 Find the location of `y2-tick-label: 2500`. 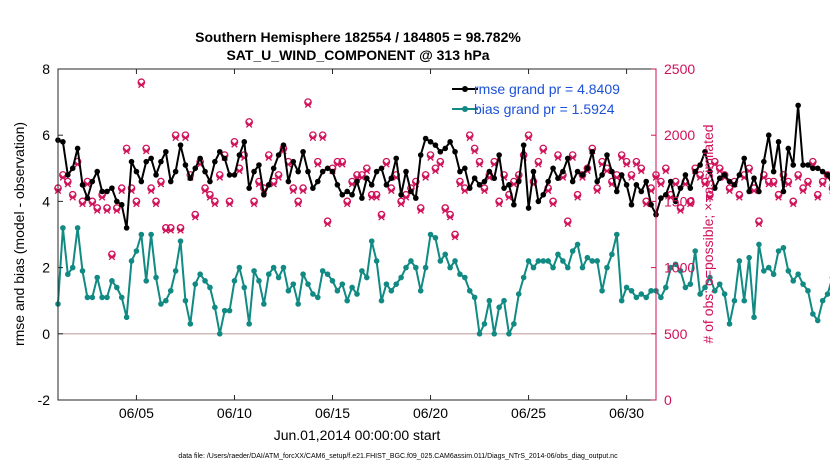

y2-tick-label: 2500 is located at coordinates (679, 69).